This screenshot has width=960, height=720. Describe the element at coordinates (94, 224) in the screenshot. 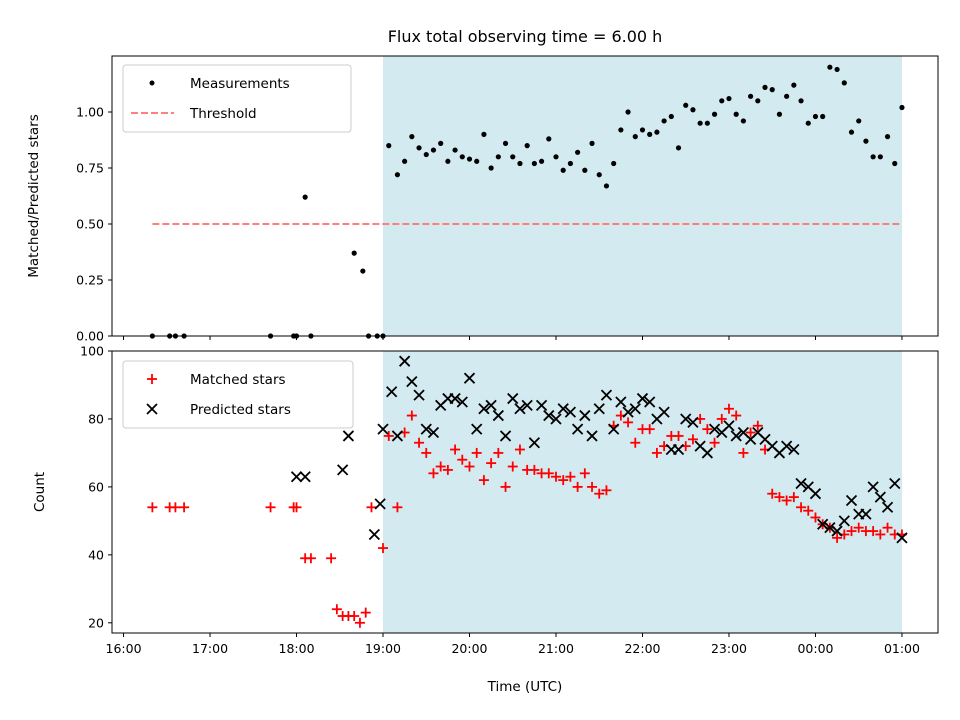

I see `flux-ratio-y-ticks: 0.00 0.25 0.50 0.75 1.00` at that location.